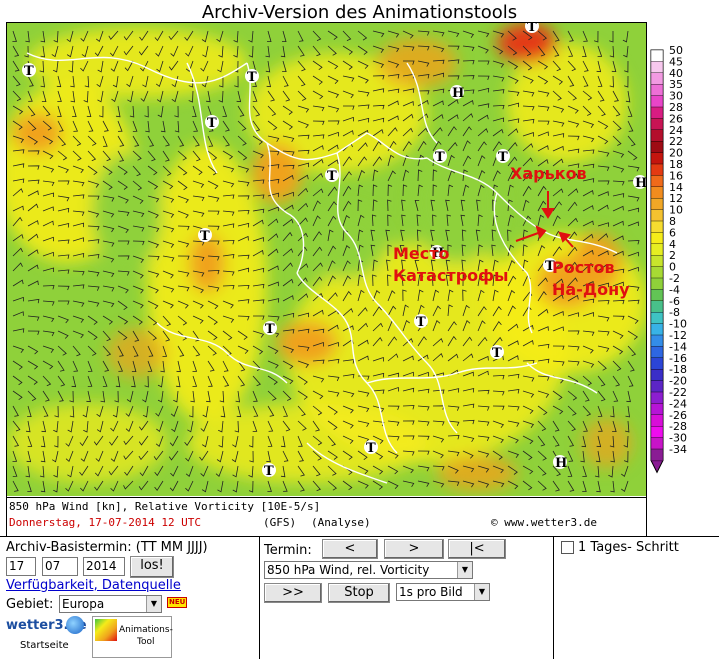 Image resolution: width=719 pixels, height=659 pixels. Describe the element at coordinates (674, 301) in the screenshot. I see `scale-tick-label: -6` at that location.